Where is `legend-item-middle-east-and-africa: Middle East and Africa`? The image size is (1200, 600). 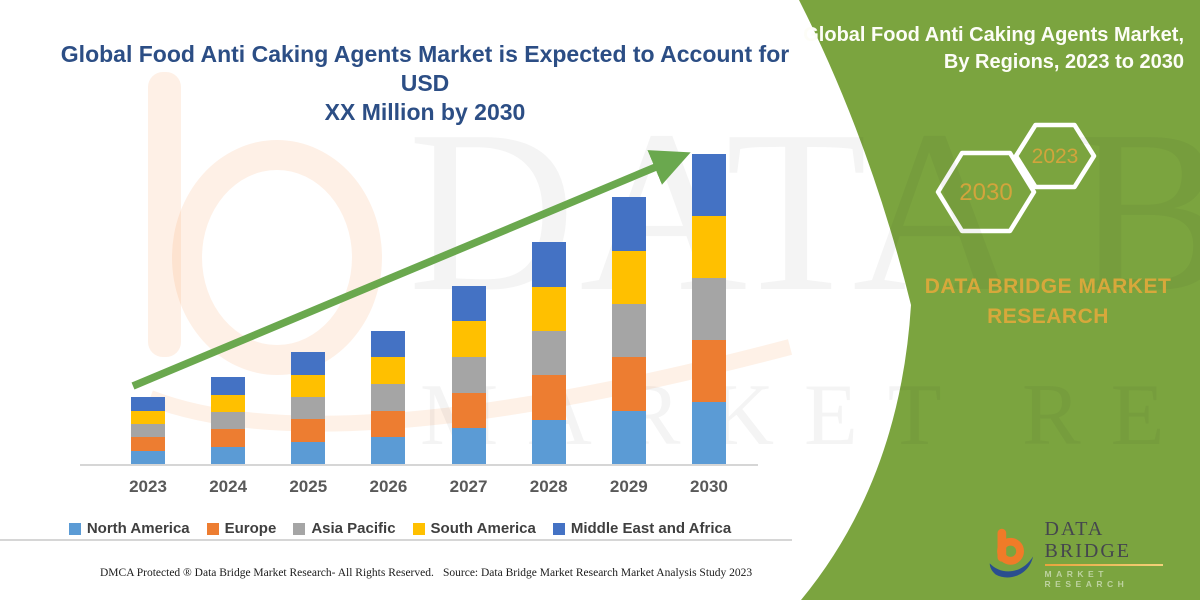
legend-item-middle-east-and-africa: Middle East and Africa is located at coordinates (642, 528).